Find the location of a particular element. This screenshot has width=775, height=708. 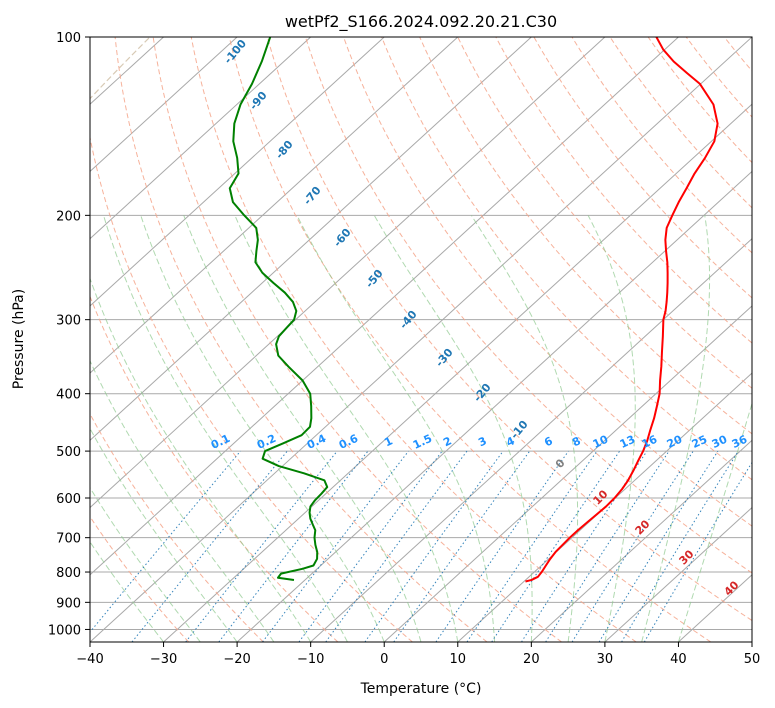

x-tick-label: 10 is located at coordinates (458, 659).